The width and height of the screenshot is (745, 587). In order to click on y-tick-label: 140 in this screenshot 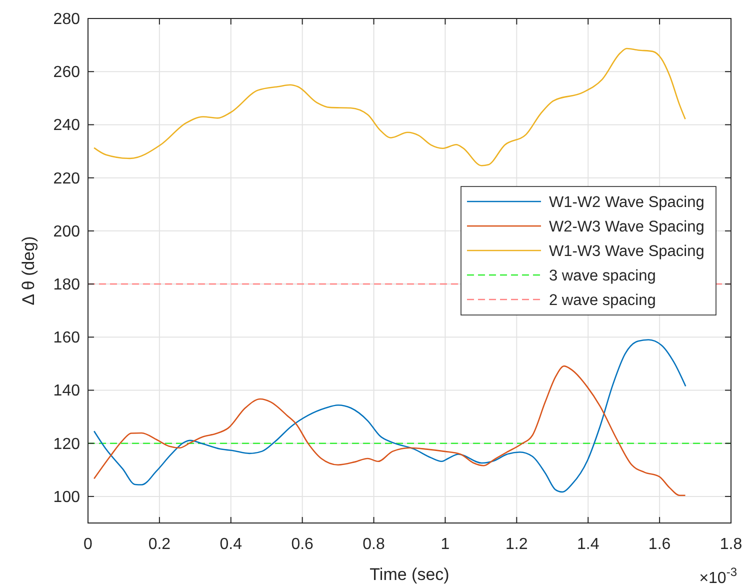, I will do `click(66, 391)`.